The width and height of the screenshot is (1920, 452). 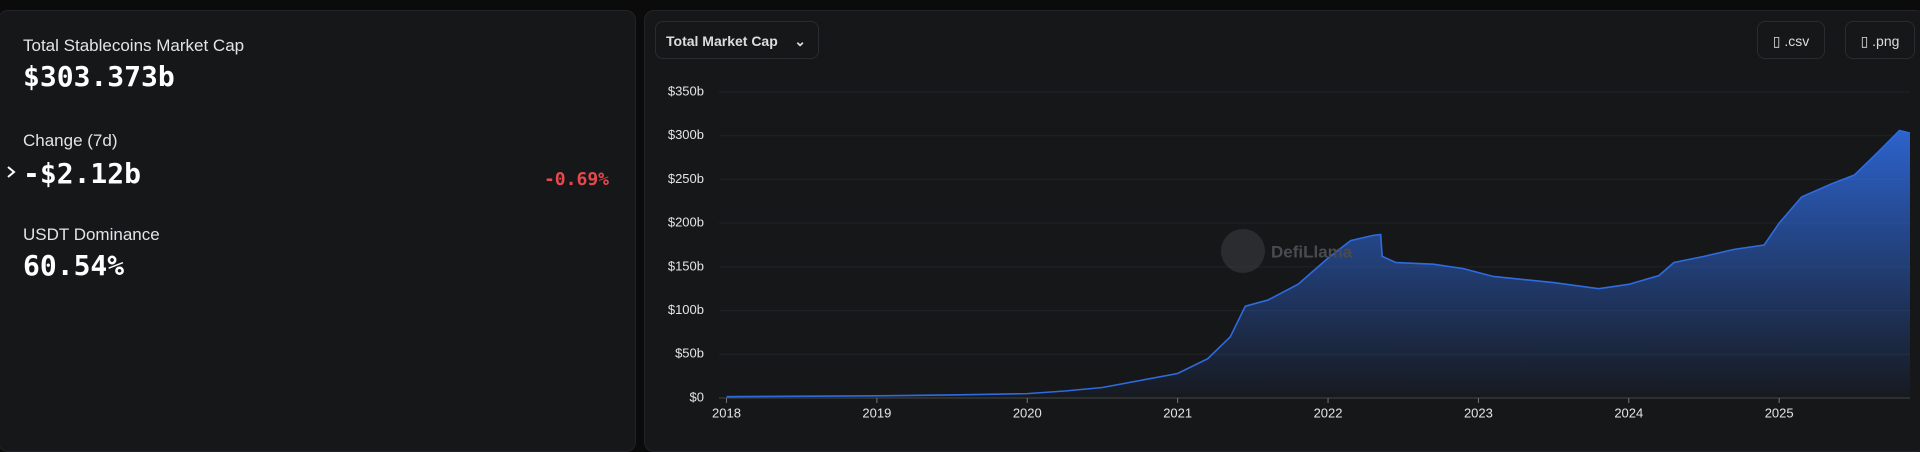 I want to click on x-tick-label: 2024, so click(x=1628, y=412).